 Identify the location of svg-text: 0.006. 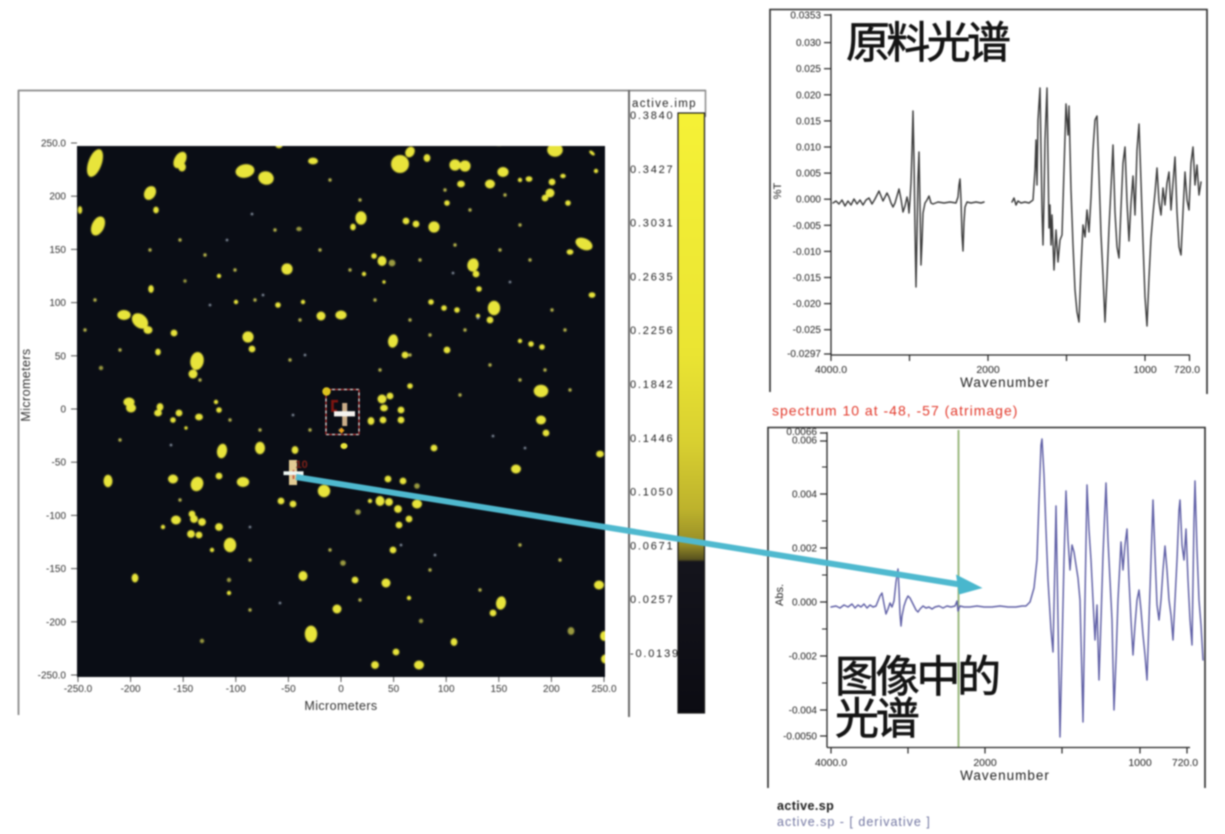
(804, 441).